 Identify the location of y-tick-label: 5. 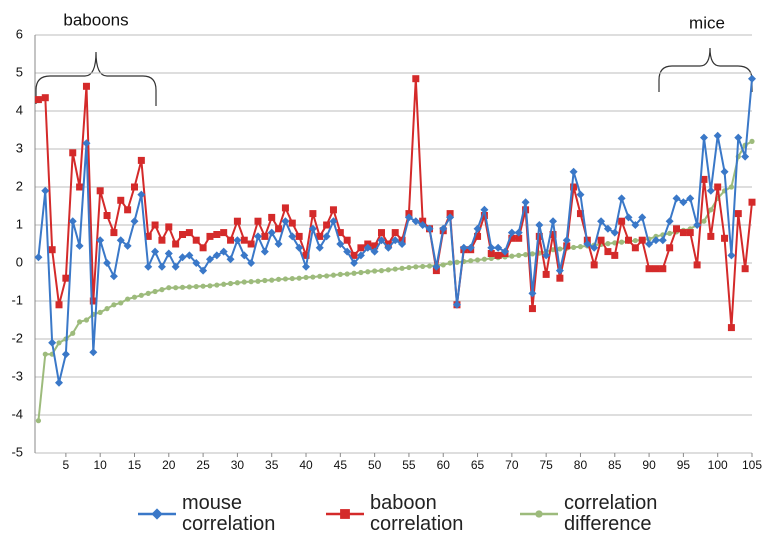
(19, 71).